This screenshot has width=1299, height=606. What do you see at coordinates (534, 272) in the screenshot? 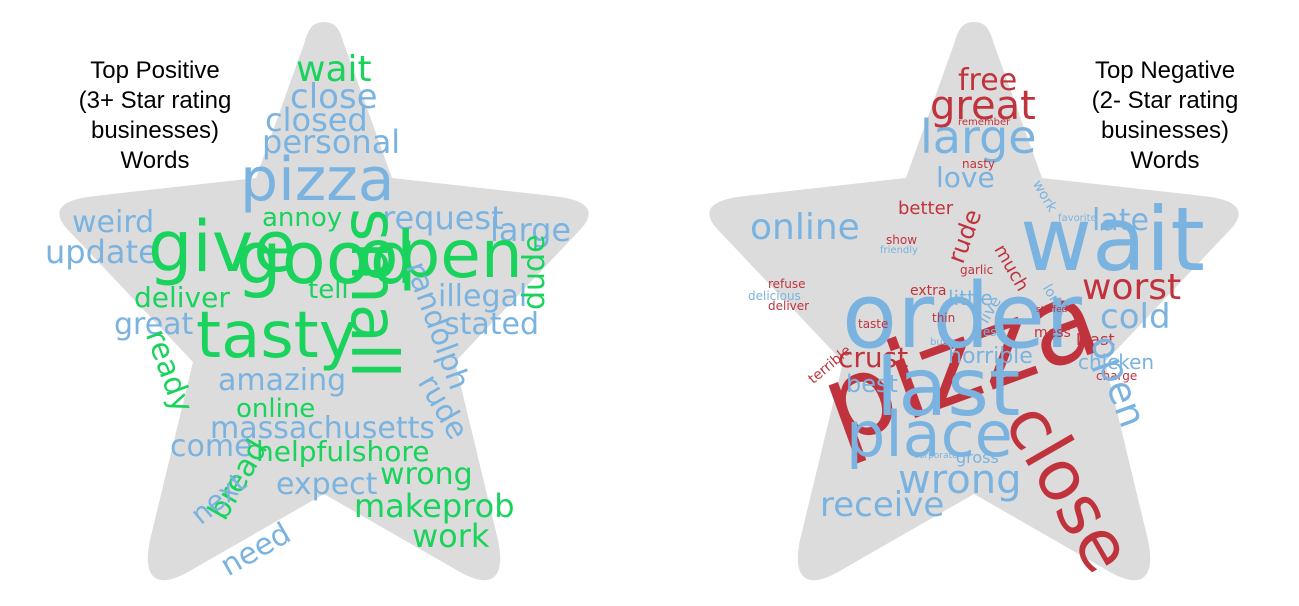
I see `word-dude: dude` at bounding box center [534, 272].